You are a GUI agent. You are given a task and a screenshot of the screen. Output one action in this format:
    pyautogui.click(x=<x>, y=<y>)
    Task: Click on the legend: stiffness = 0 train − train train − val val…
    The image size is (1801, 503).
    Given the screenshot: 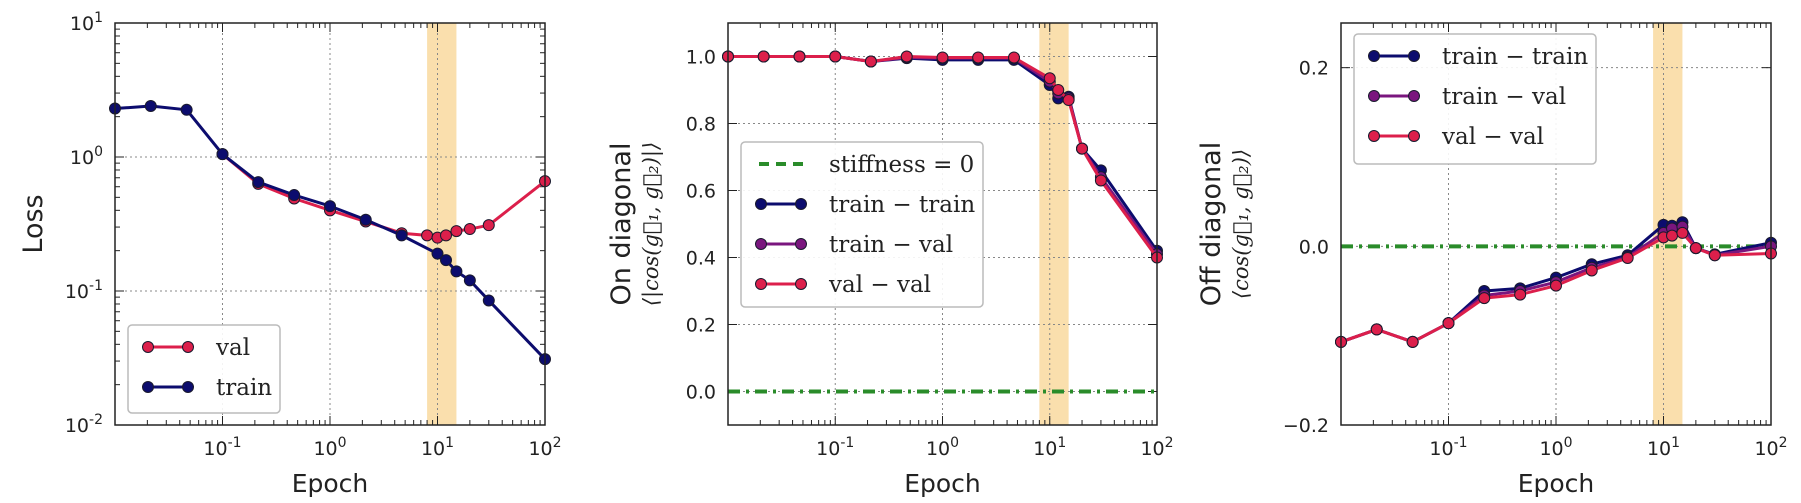 What is the action you would take?
    pyautogui.click(x=862, y=224)
    